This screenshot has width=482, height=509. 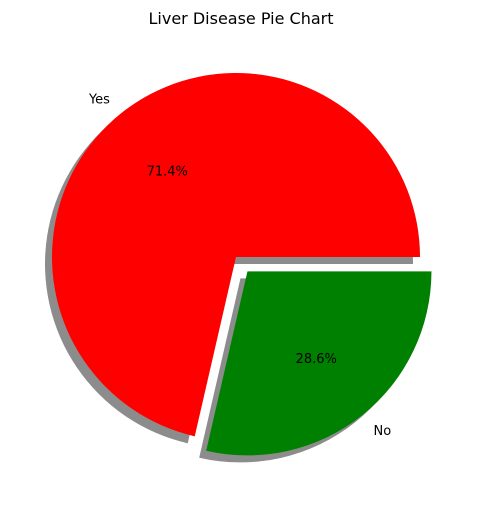 What do you see at coordinates (241, 18) in the screenshot?
I see `chart-title: Liver Disease Pie Chart` at bounding box center [241, 18].